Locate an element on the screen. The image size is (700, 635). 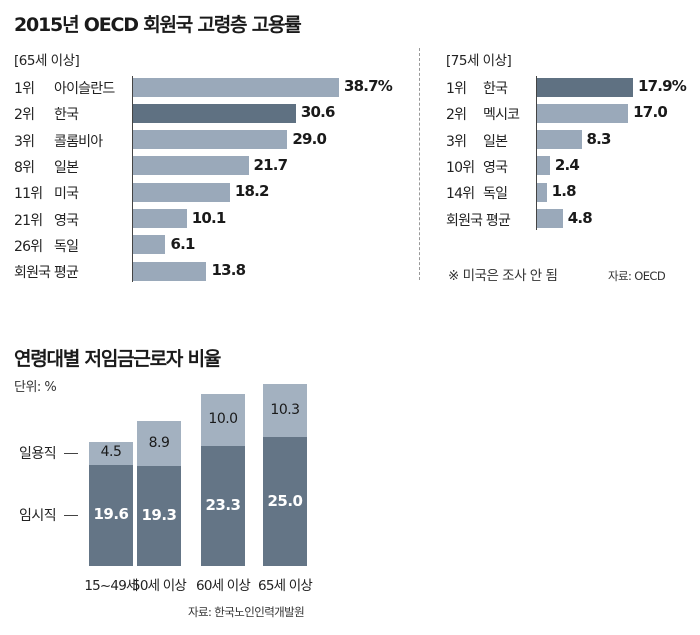
bar-value-label: 18.2 is located at coordinates (252, 191).